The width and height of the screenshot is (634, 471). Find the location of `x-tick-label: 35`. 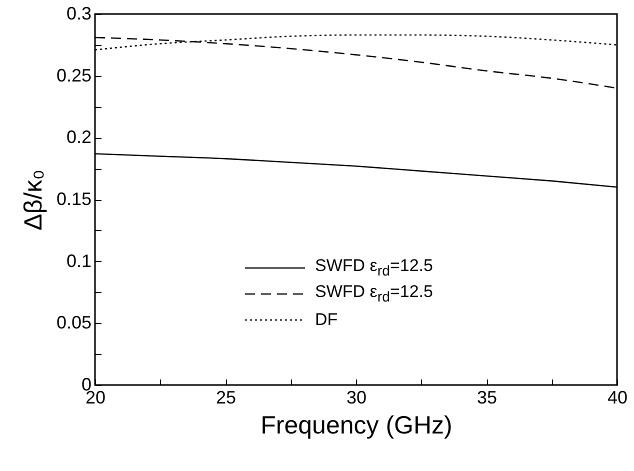

x-tick-label: 35 is located at coordinates (487, 398).